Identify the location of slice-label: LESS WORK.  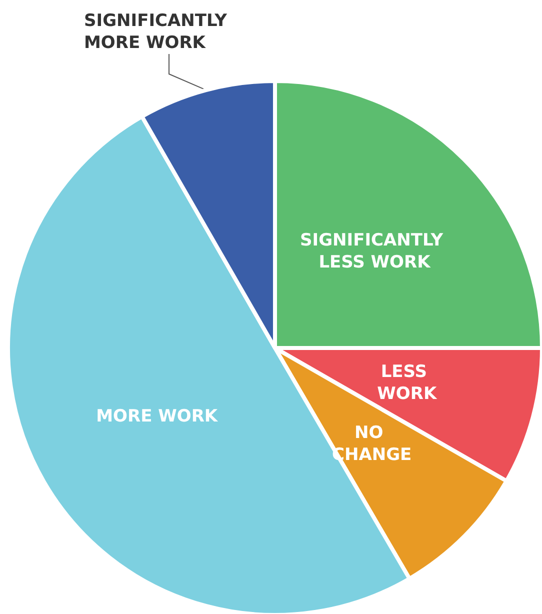
(407, 383).